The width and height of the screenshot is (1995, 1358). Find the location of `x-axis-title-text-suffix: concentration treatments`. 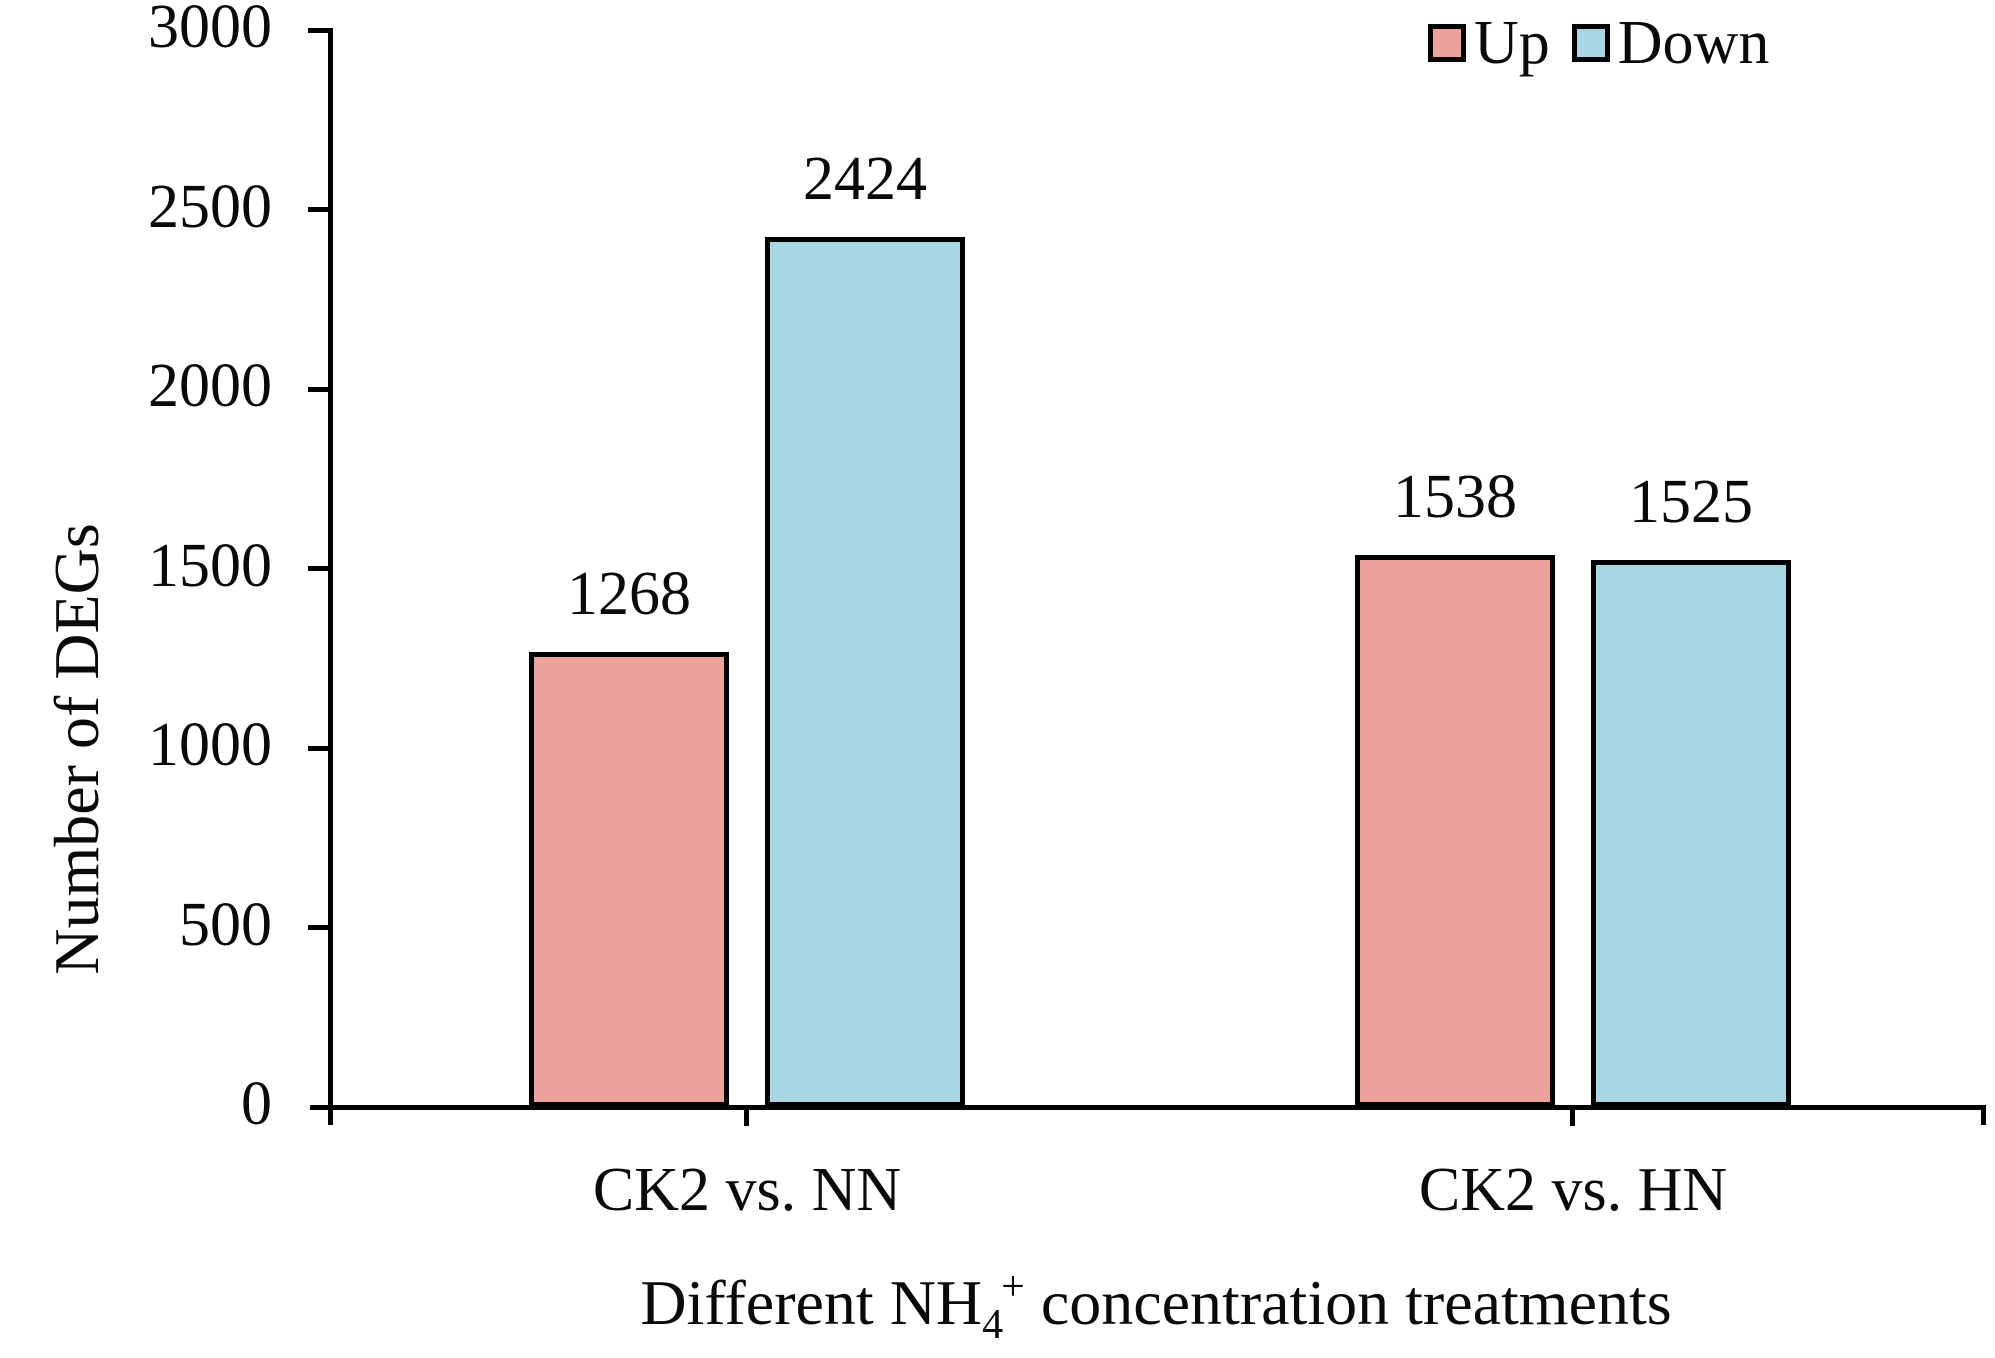

x-axis-title-text-suffix: concentration treatments is located at coordinates (1348, 1302).